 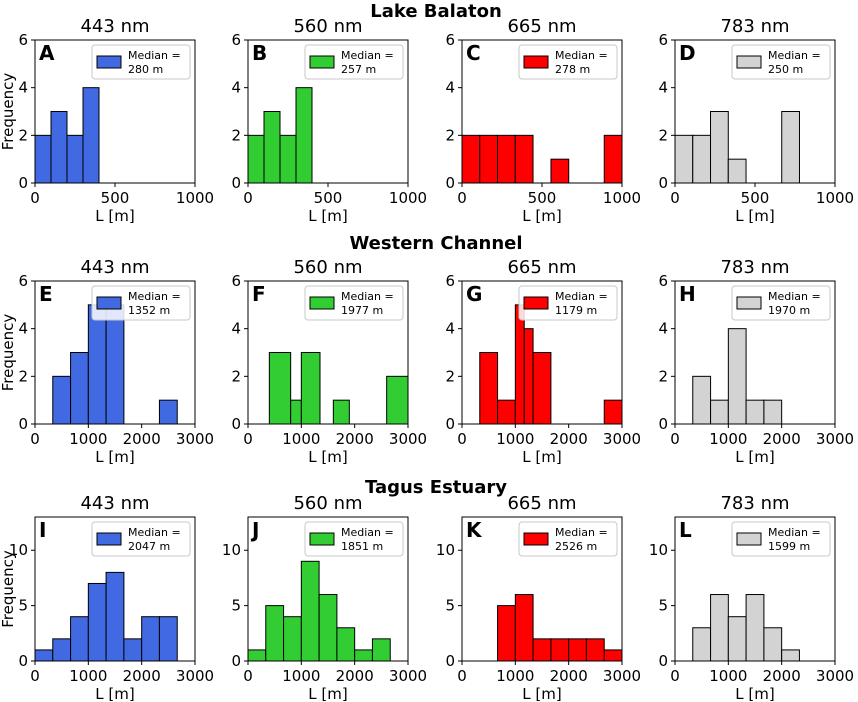 I want to click on panel-letter: G, so click(x=474, y=294).